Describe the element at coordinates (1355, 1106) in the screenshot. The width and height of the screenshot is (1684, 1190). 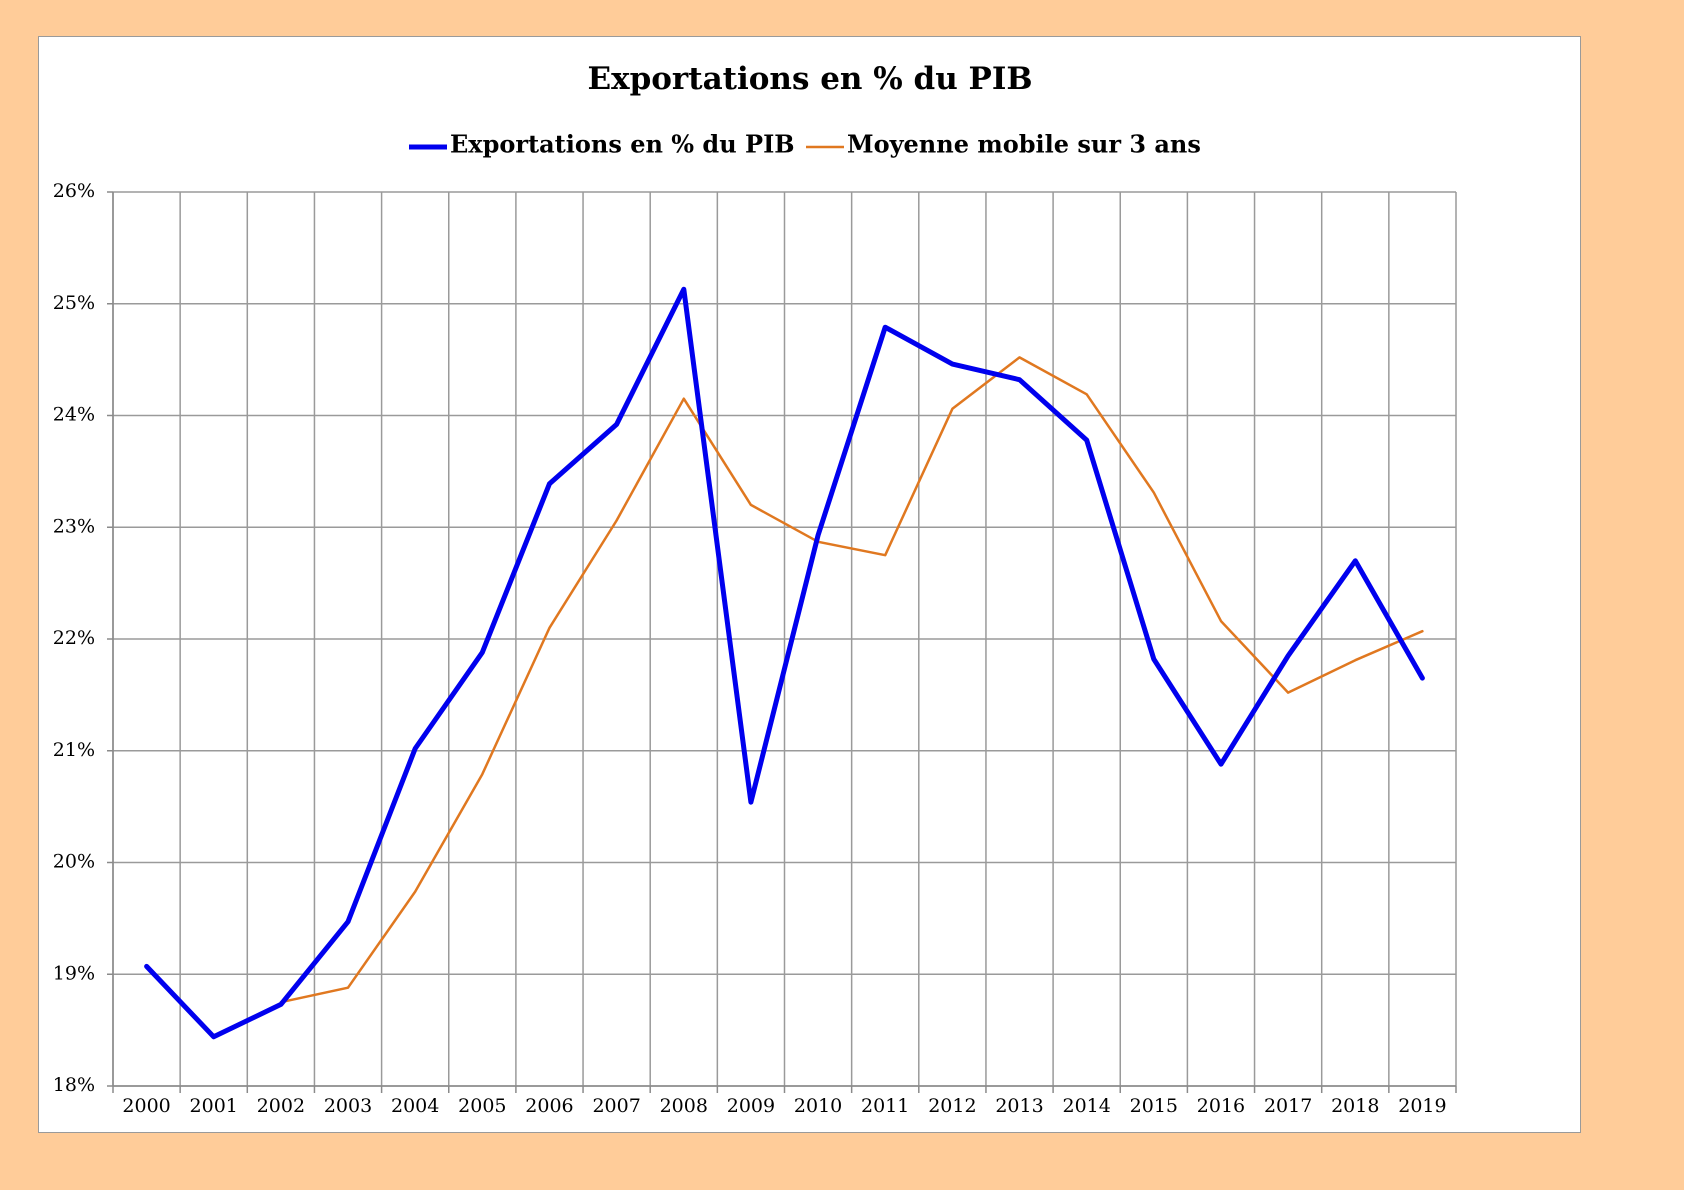
I see `x-tick-label: 2018` at that location.